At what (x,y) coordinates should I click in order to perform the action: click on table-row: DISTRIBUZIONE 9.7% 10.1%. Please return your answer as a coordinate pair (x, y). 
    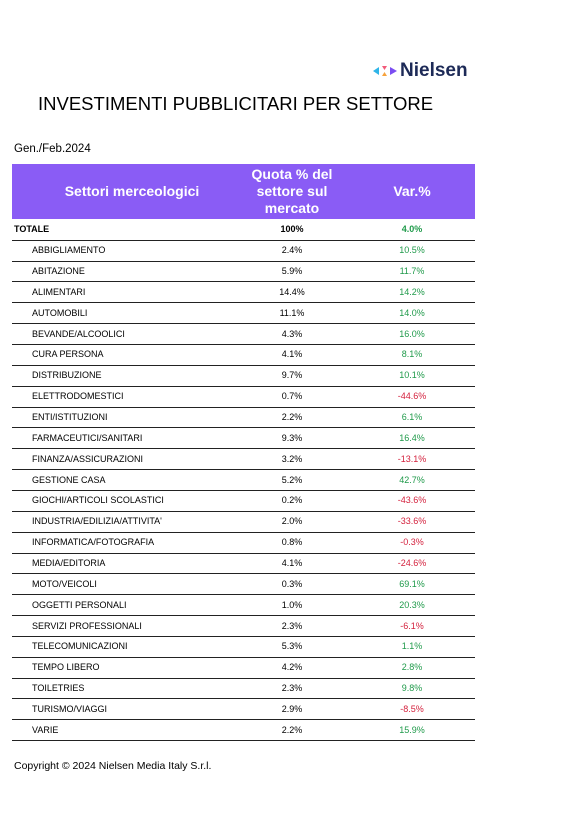
    Looking at the image, I should click on (243, 376).